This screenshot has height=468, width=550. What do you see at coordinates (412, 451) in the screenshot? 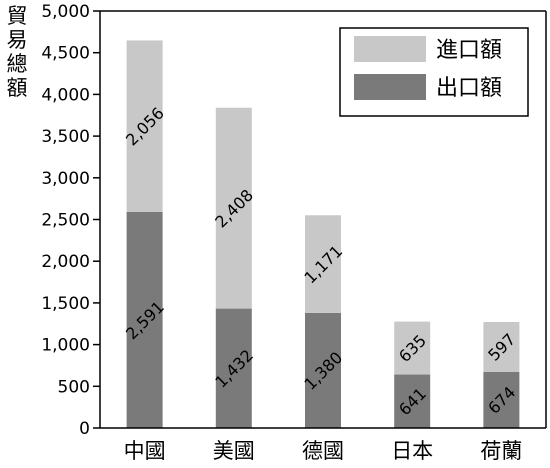
I see `x-tick-label: 日本` at bounding box center [412, 451].